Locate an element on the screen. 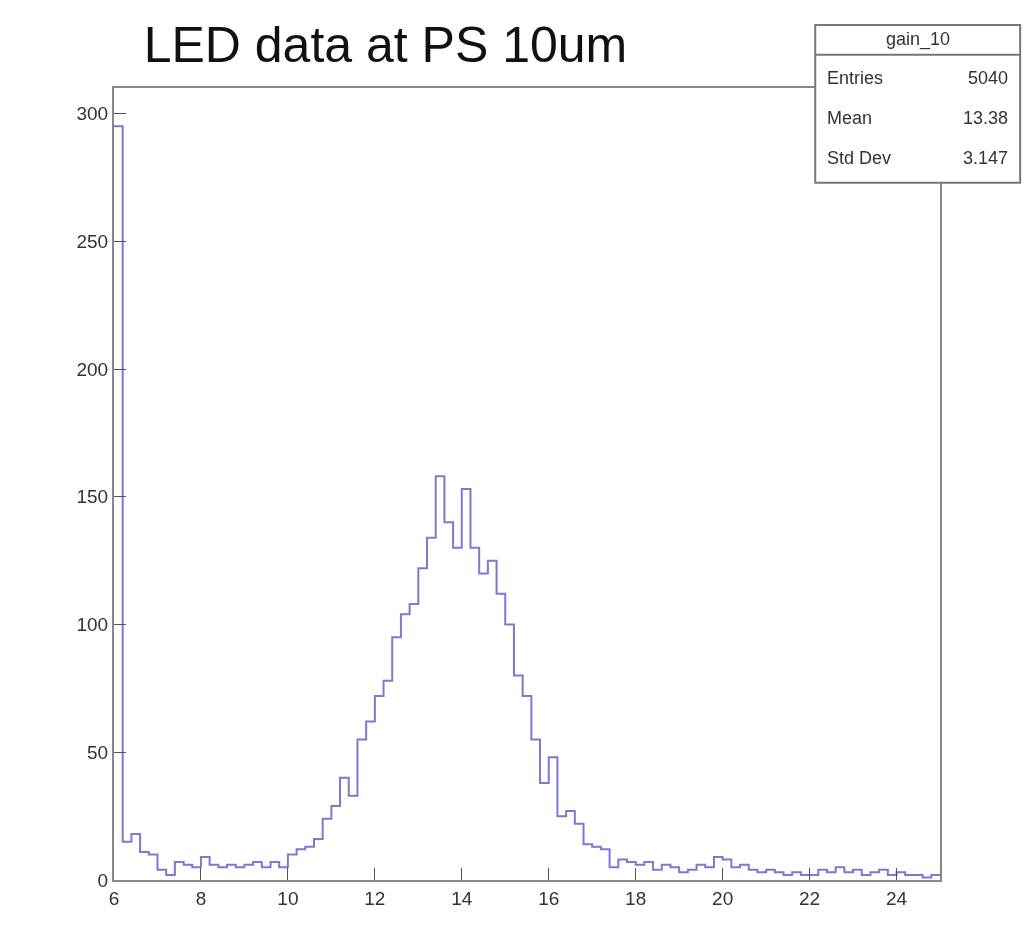  annotation: Mean is located at coordinates (850, 118).